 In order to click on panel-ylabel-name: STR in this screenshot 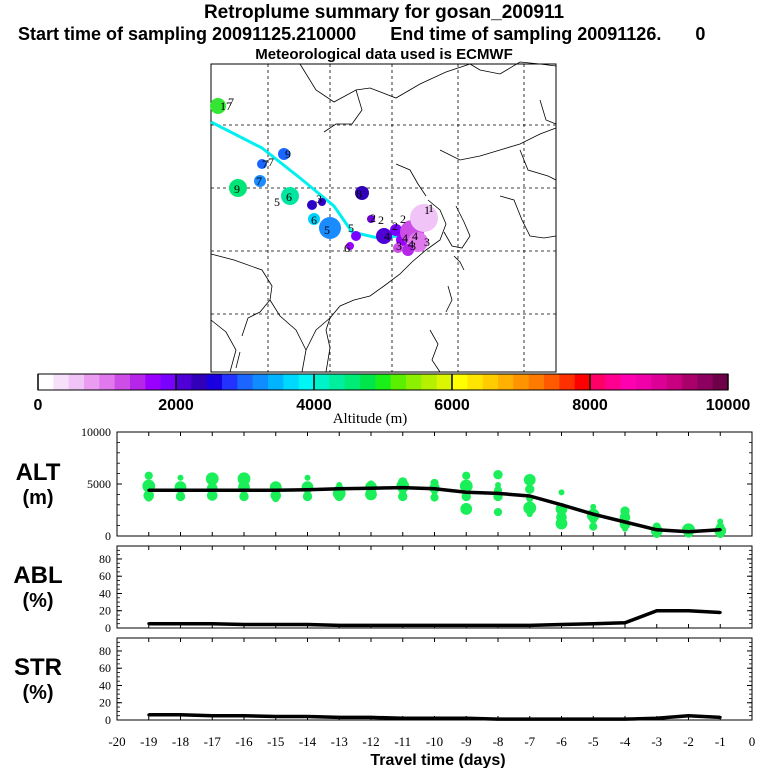, I will do `click(38, 667)`.